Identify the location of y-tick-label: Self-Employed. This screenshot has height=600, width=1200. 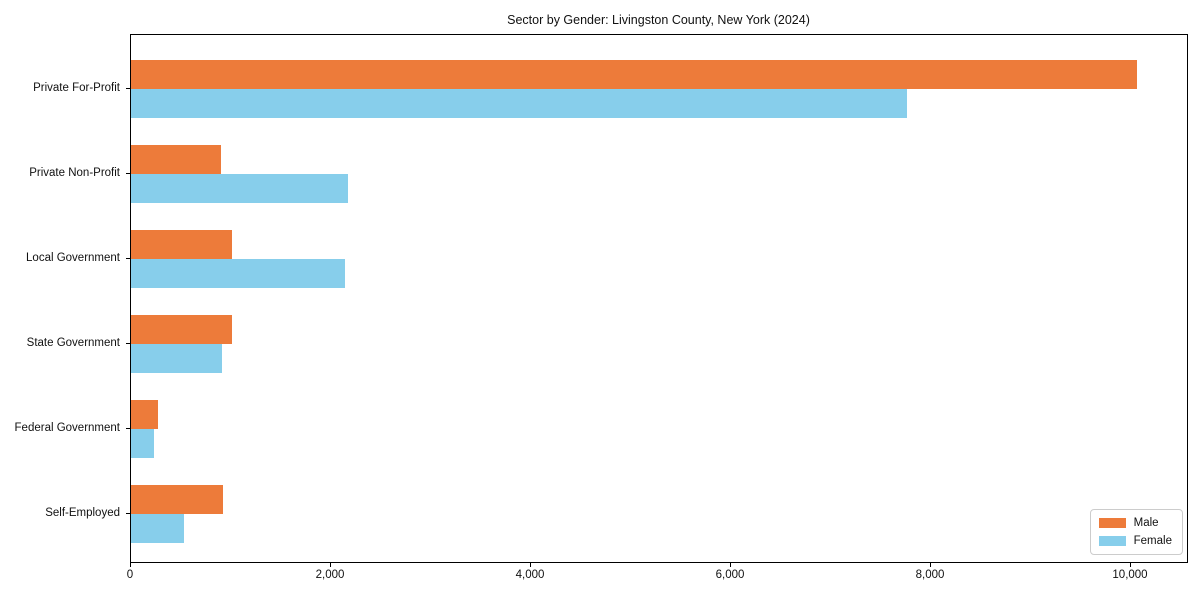
(82, 512).